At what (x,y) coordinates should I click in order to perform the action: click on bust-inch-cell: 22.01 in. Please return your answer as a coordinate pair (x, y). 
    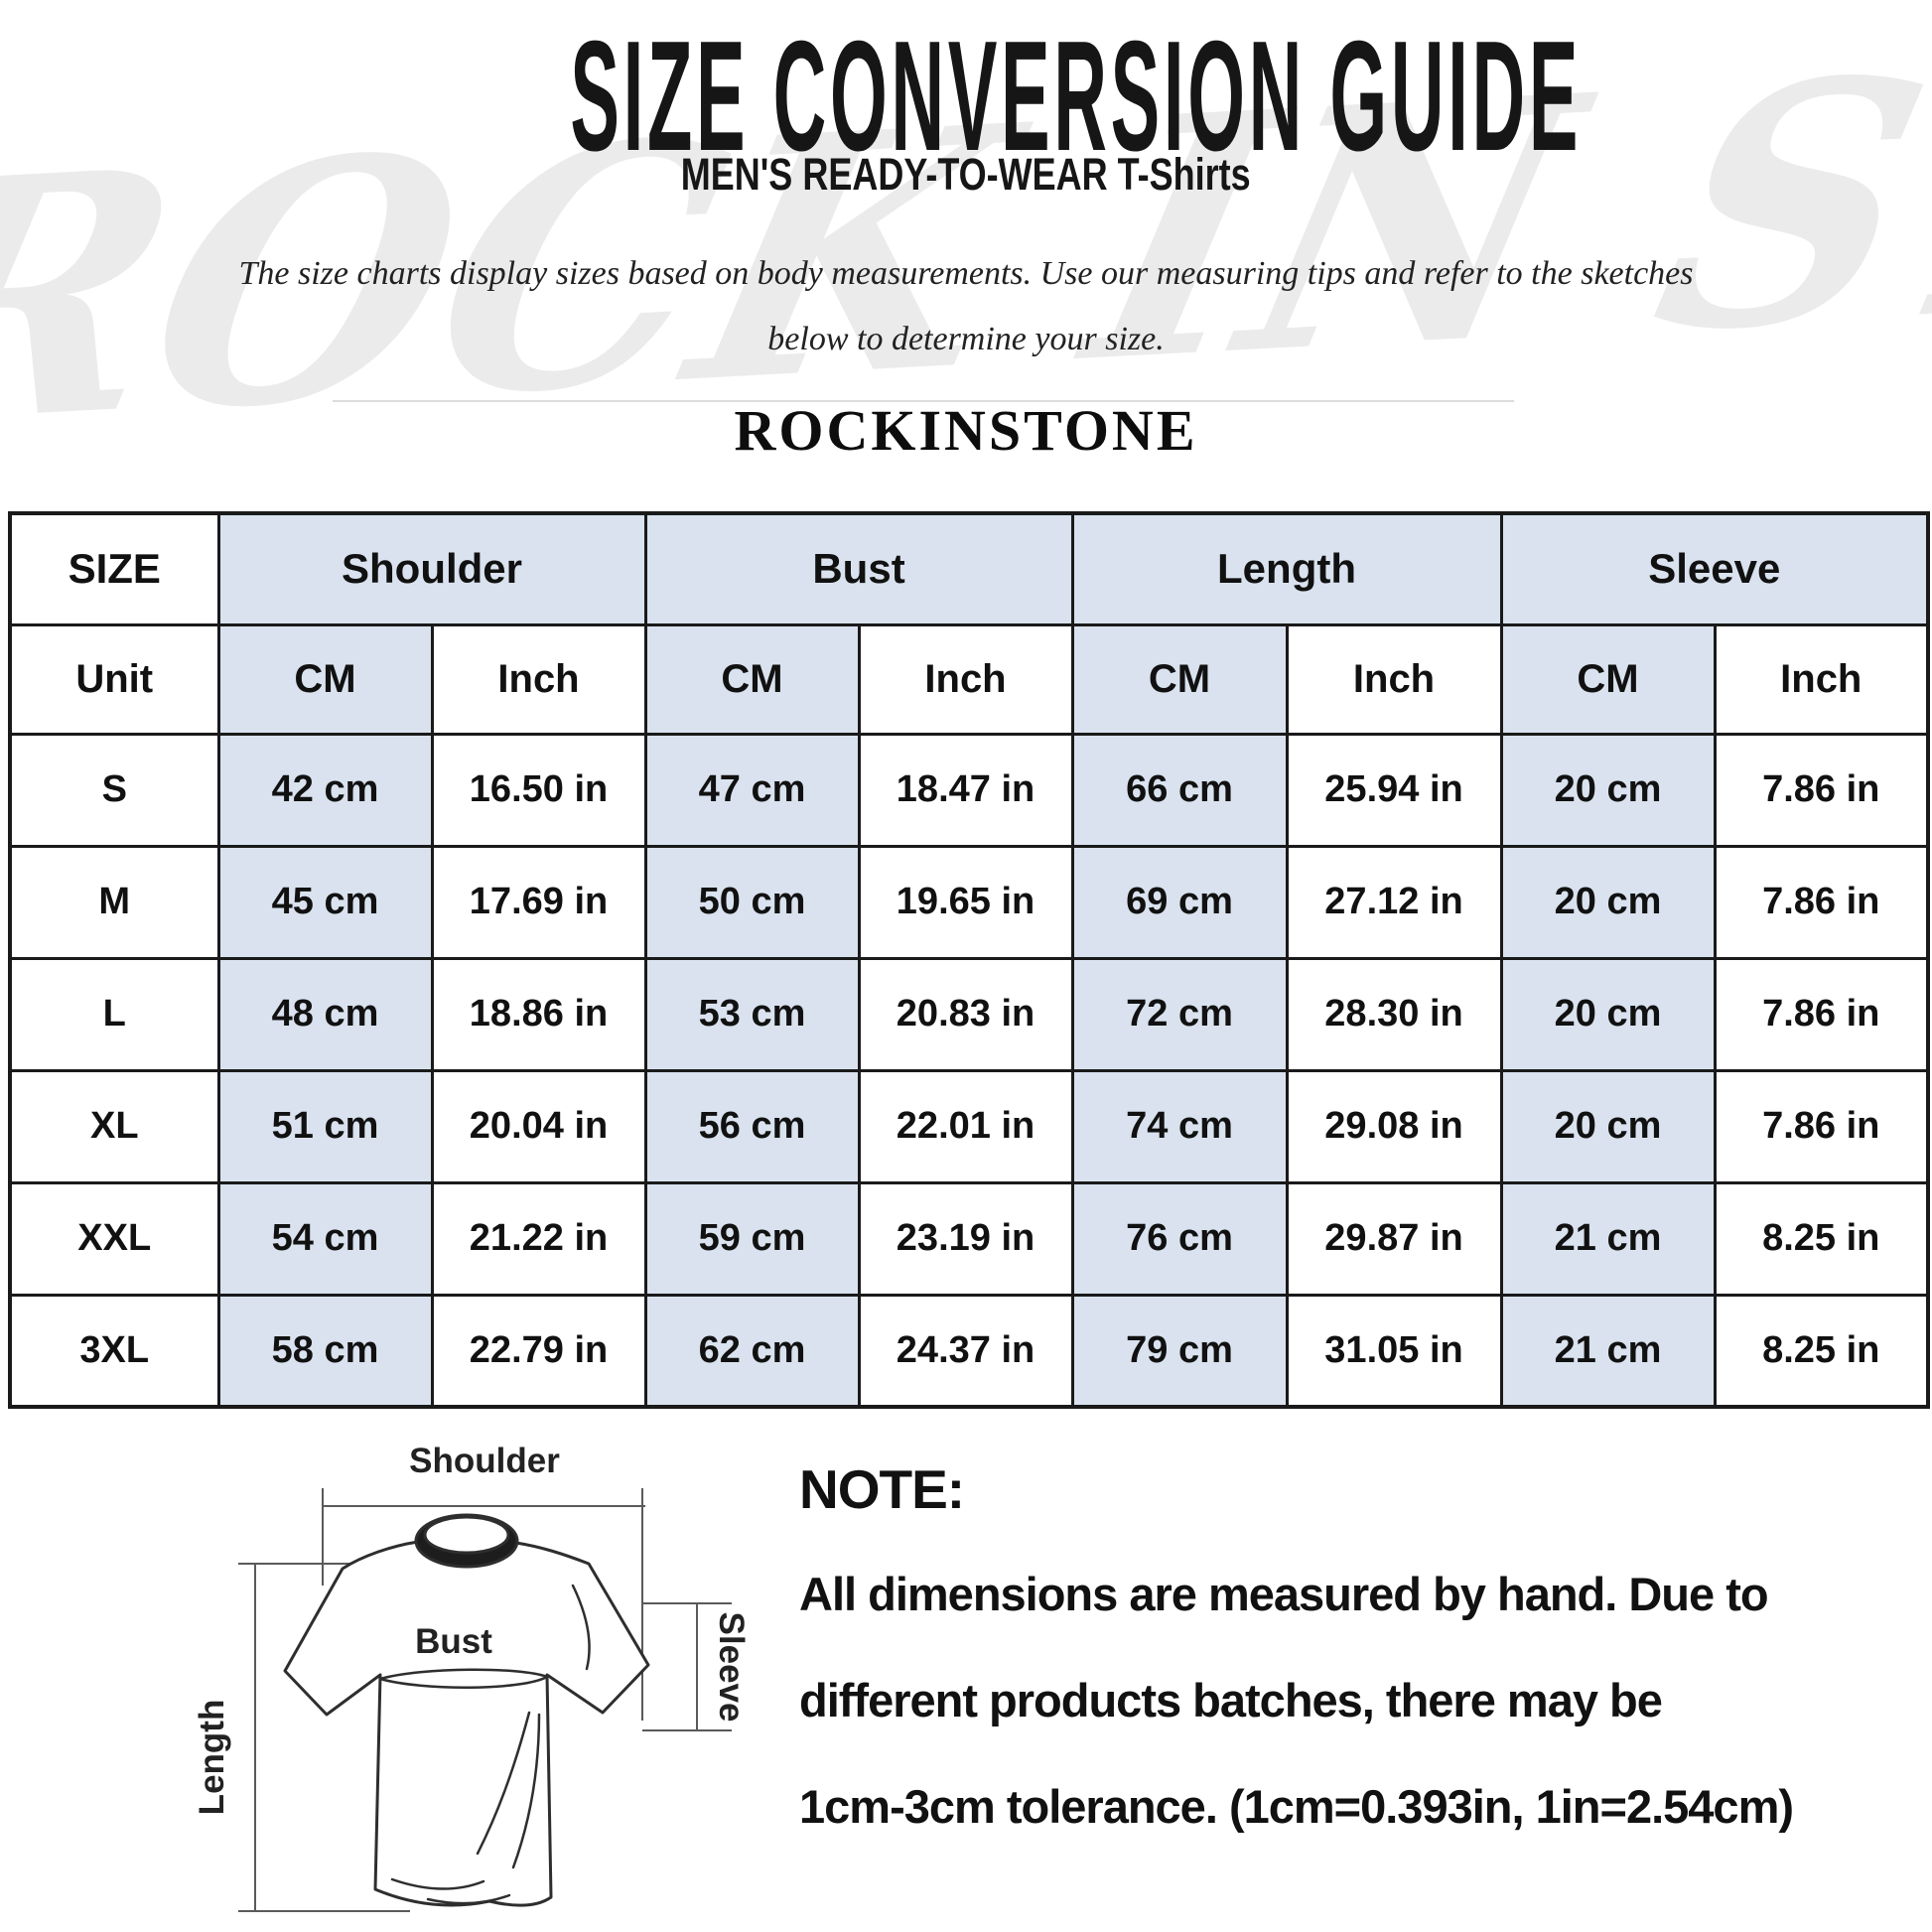
    Looking at the image, I should click on (966, 1126).